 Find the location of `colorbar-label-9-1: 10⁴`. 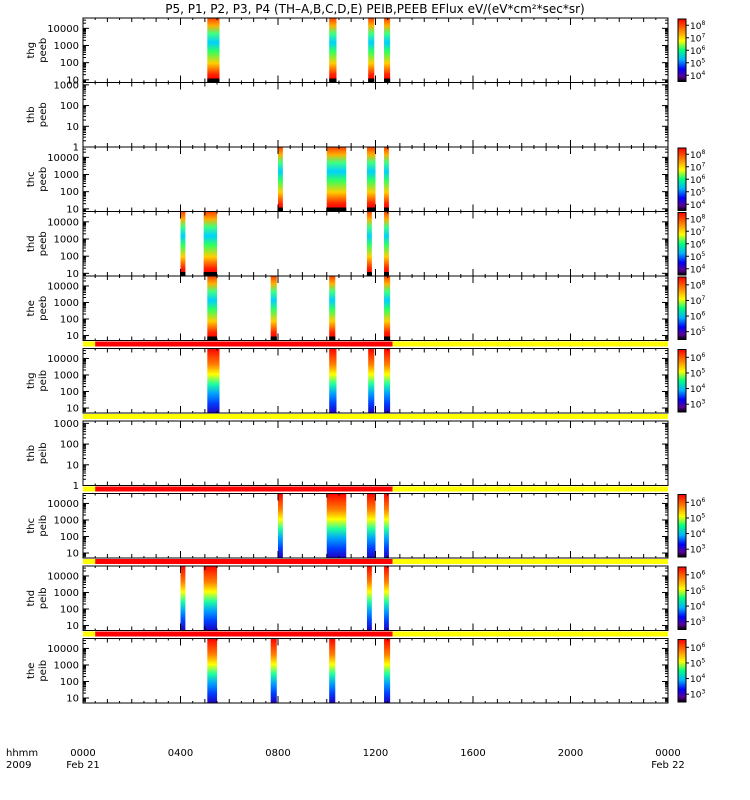

colorbar-label-9-1: 10⁴ is located at coordinates (697, 679).